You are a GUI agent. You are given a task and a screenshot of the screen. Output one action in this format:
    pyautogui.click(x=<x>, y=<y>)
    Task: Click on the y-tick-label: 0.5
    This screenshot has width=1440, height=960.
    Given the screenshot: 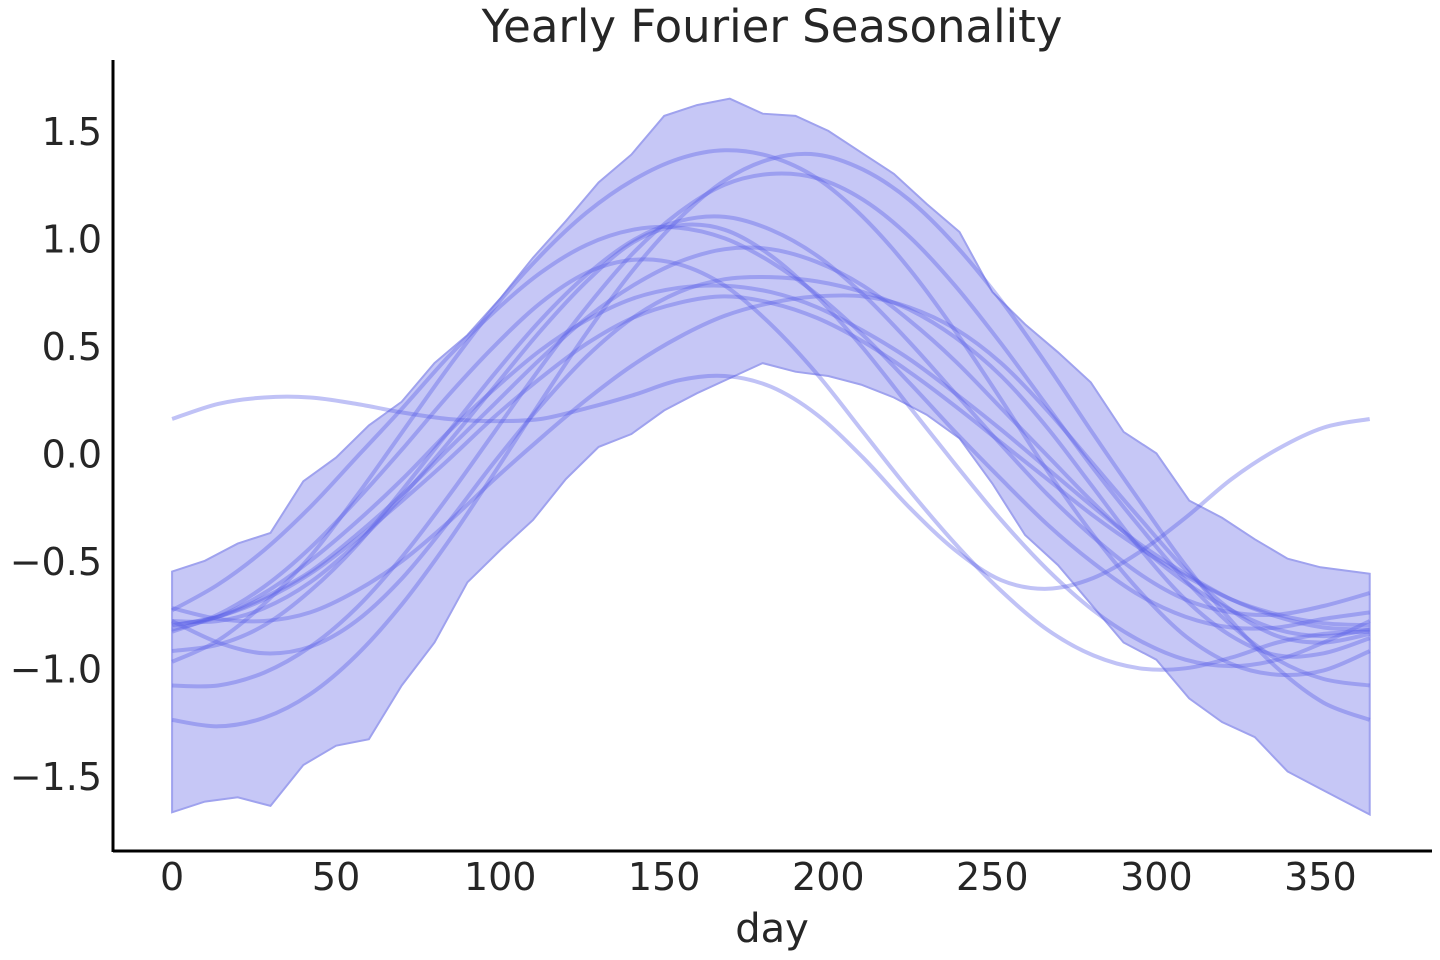 What is the action you would take?
    pyautogui.click(x=72, y=347)
    